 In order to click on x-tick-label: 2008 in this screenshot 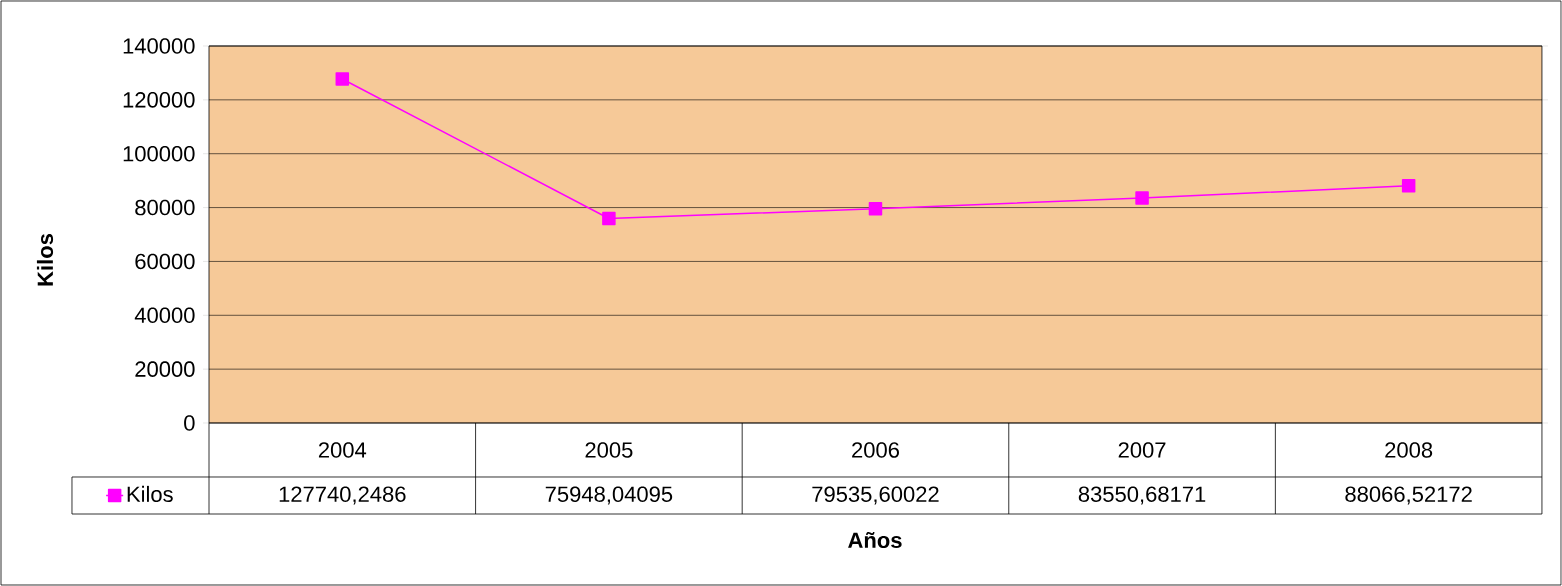, I will do `click(1409, 450)`.